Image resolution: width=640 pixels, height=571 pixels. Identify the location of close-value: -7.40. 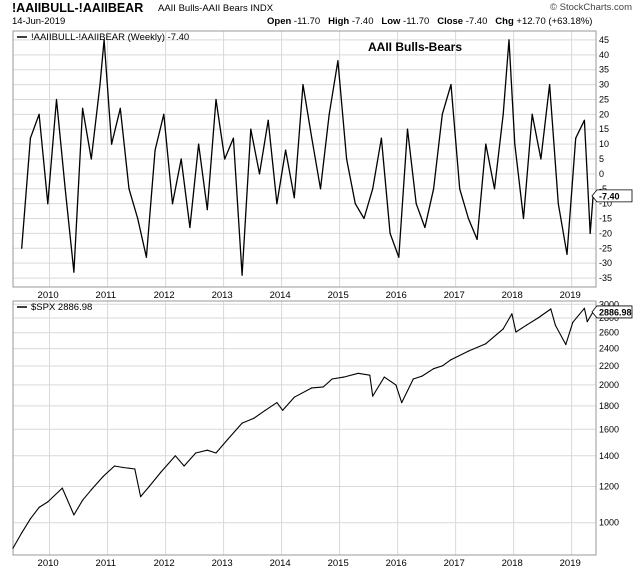
(476, 21).